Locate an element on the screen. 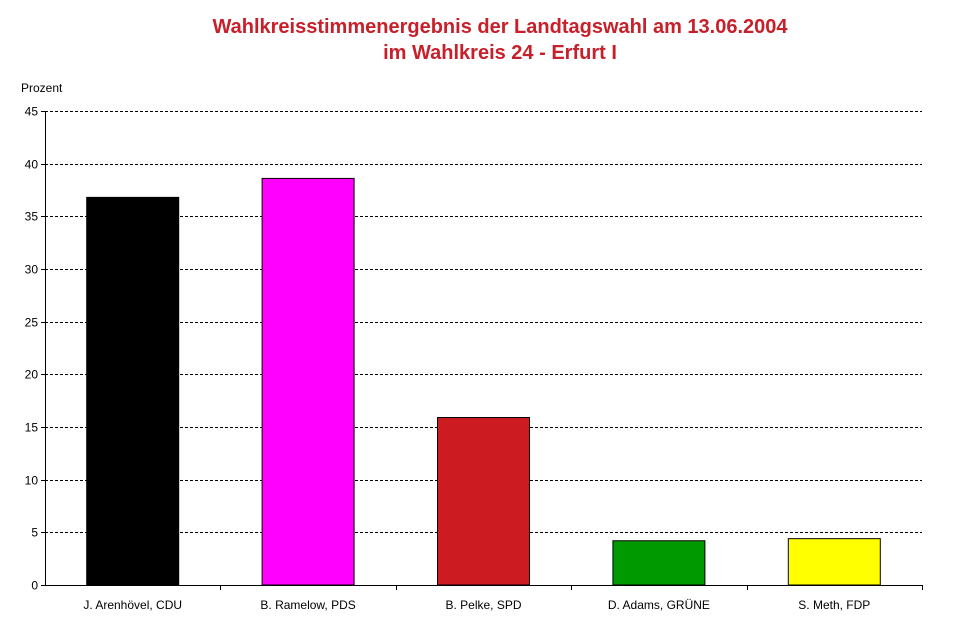 The width and height of the screenshot is (960, 620). y-tick-label: 5 is located at coordinates (34, 533).